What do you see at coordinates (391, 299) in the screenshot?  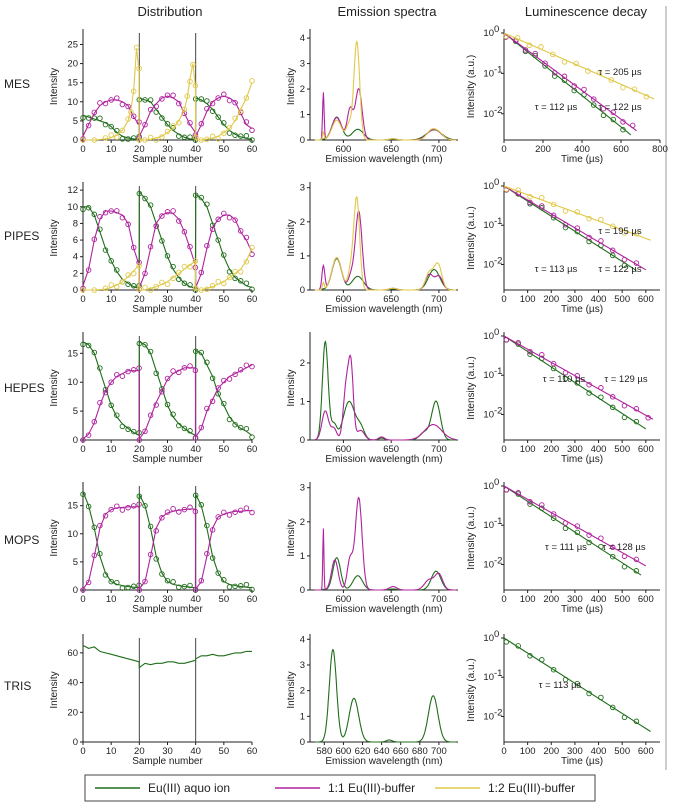 I see `x-tick-label-em-pipes: 650` at bounding box center [391, 299].